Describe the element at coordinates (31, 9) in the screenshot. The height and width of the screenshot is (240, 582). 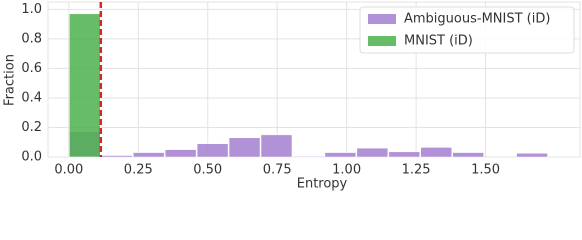
I see `y-tick-label: 1.0` at that location.